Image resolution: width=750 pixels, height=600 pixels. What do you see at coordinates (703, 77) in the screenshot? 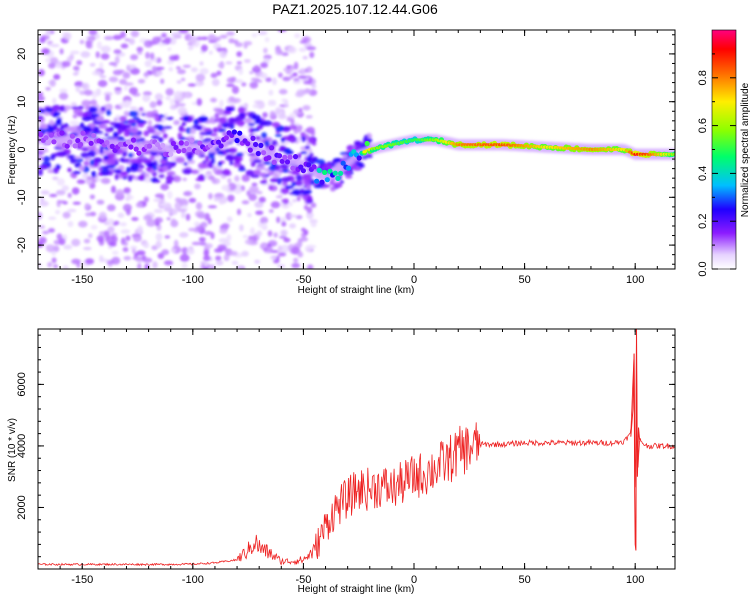
I see `colorbar-tick-label: 0.8` at bounding box center [703, 77].